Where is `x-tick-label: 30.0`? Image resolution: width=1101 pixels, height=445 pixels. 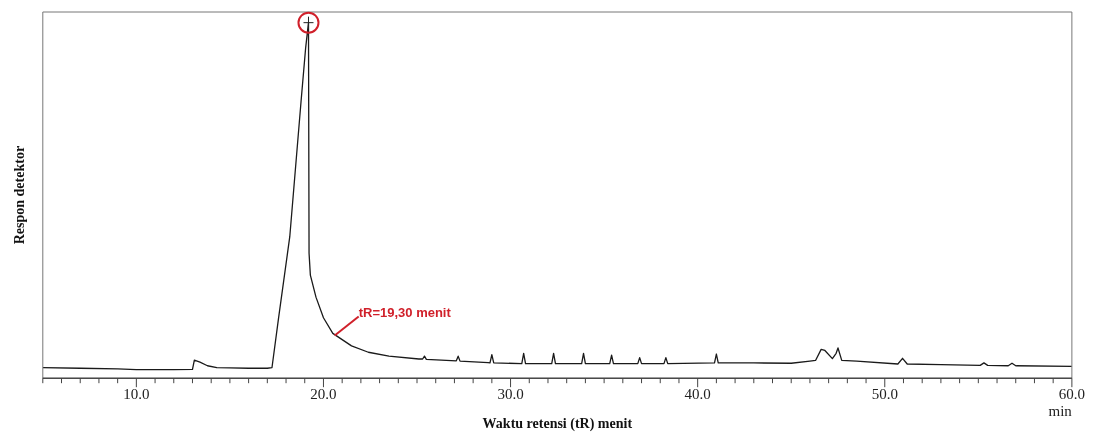
x-tick-label: 30.0 is located at coordinates (510, 394).